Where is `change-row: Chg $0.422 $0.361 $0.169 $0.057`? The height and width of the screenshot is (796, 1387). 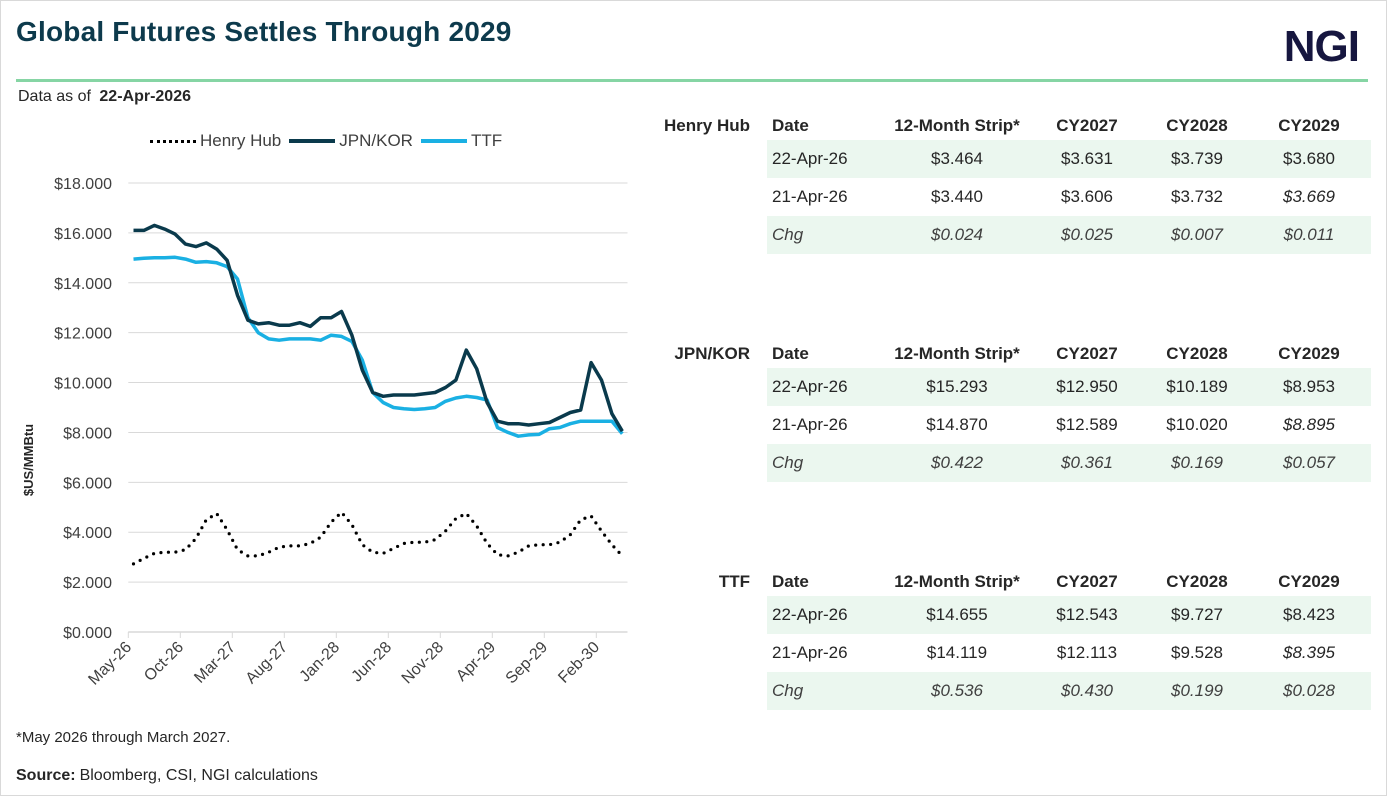 change-row: Chg $0.422 $0.361 $0.169 $0.057 is located at coordinates (1069, 463).